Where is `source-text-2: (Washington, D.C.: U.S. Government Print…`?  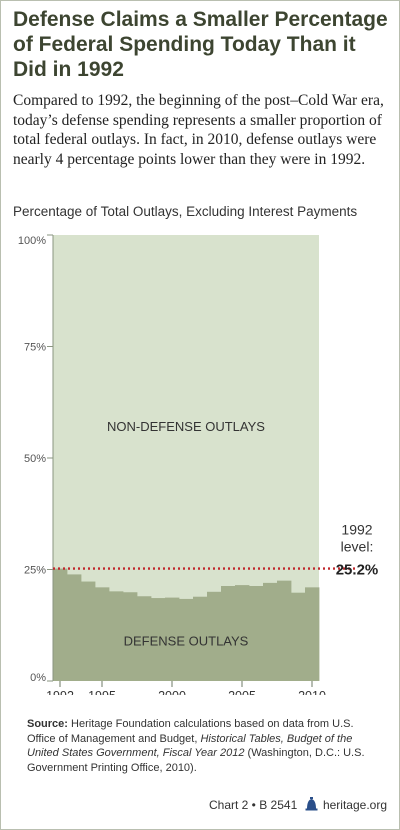
source-text-2: (Washington, D.C.: U.S. Government Print… is located at coordinates (196, 760).